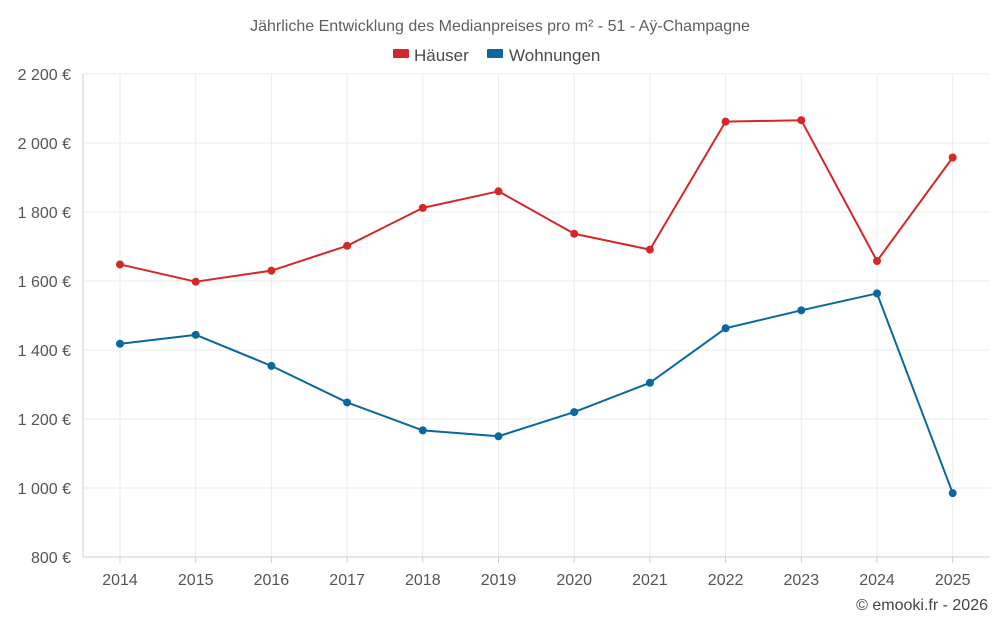 This screenshot has height=625, width=1000. What do you see at coordinates (271, 365) in the screenshot?
I see `data-point-wohnungen-2016` at bounding box center [271, 365].